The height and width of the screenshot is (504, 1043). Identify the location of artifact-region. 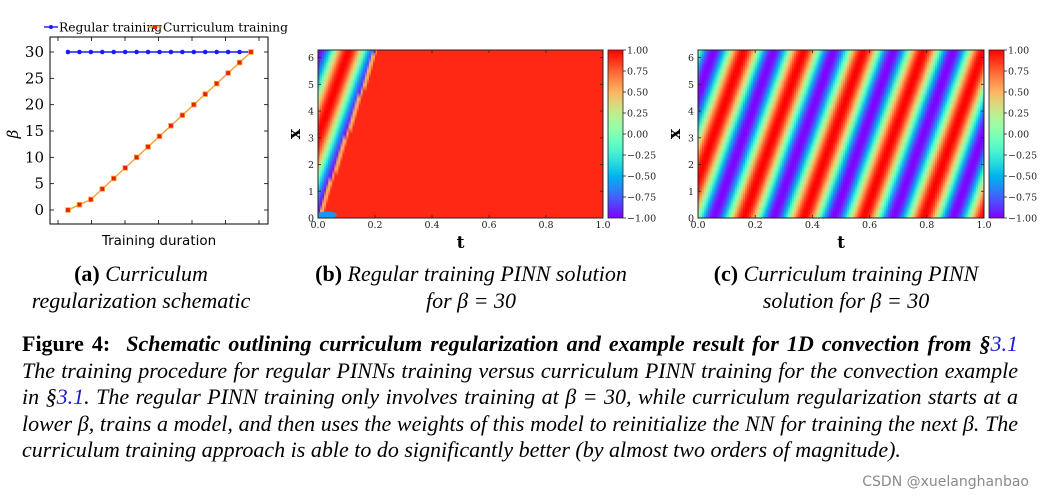
(327, 214).